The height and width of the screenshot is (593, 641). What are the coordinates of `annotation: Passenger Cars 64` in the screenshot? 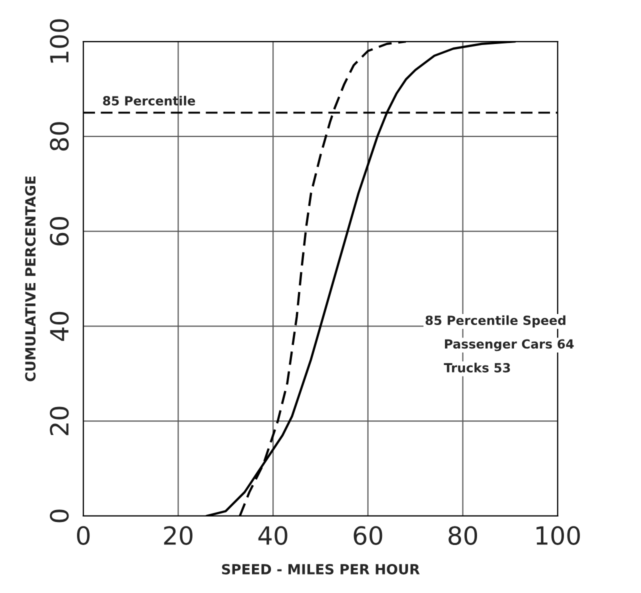 It's located at (509, 345).